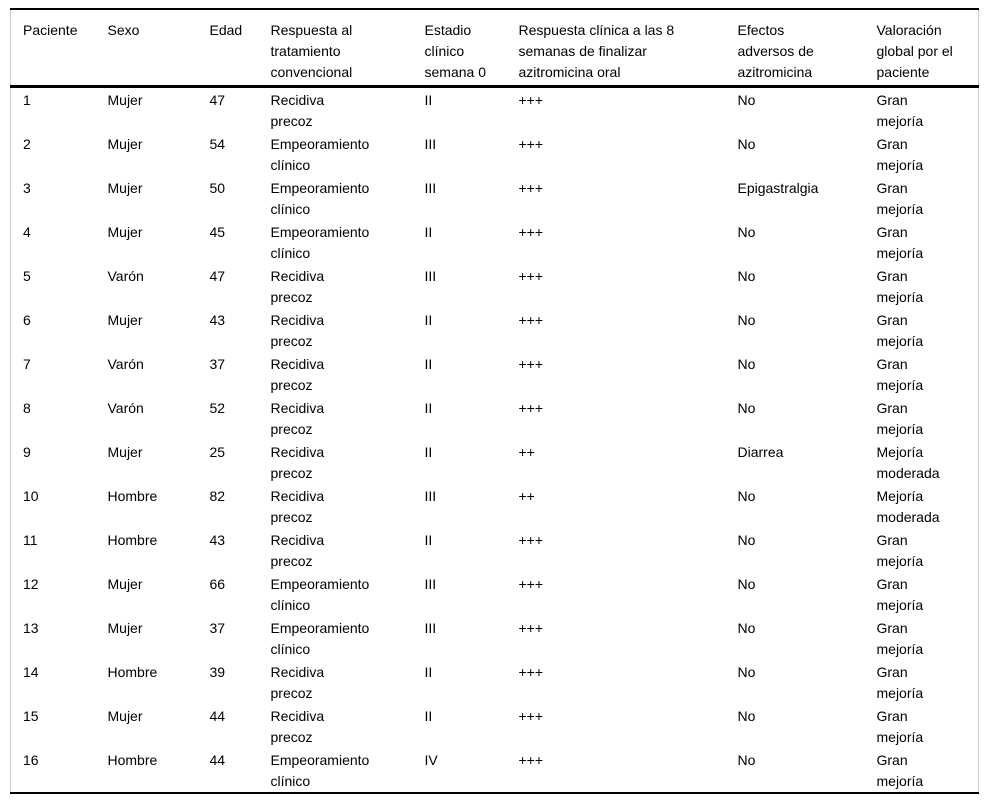  I want to click on cell-edad: 47, so click(217, 100).